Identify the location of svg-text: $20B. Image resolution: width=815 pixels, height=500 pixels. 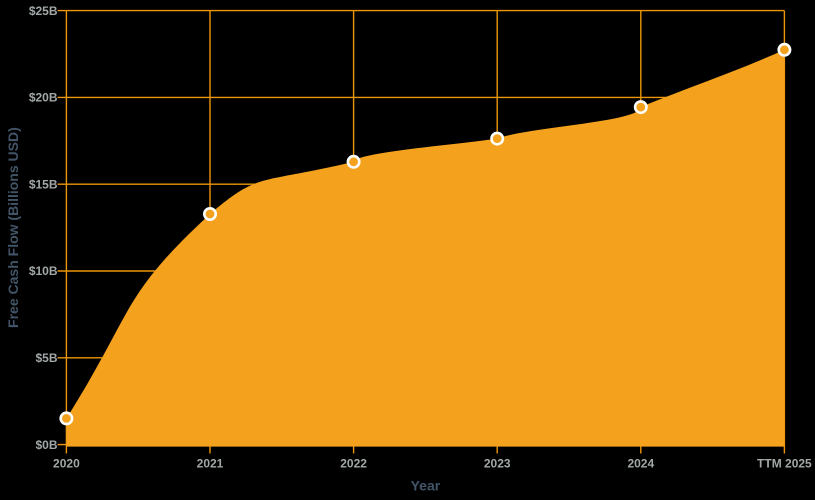
(43, 98).